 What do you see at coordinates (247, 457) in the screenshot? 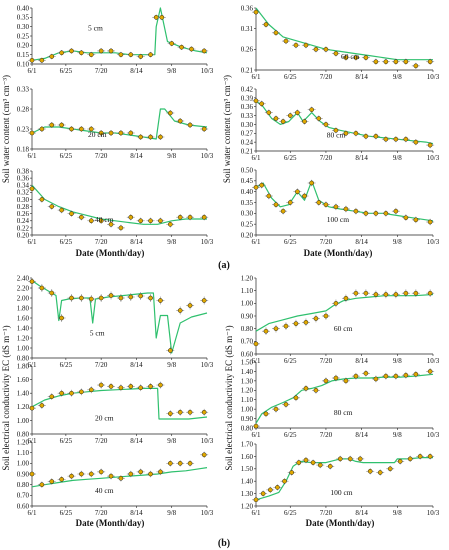
I see `y-tick-label: 1.60` at bounding box center [247, 457].